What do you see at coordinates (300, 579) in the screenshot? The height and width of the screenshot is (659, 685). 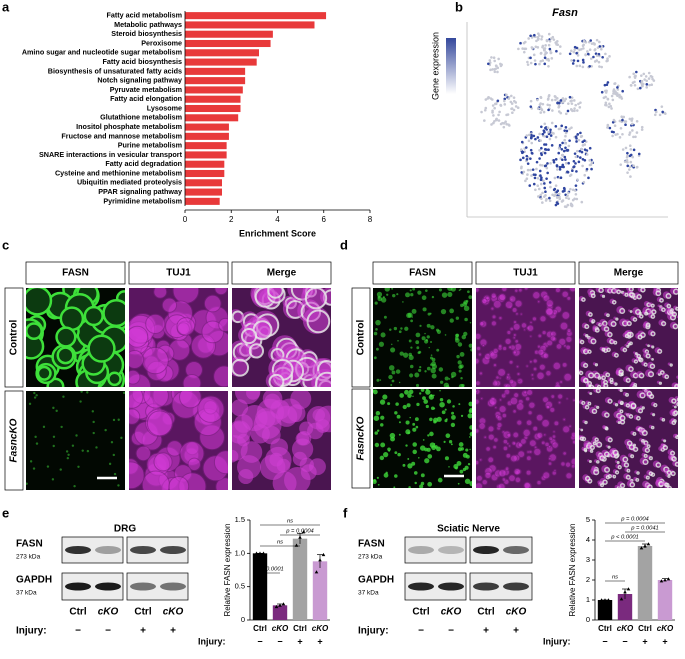 I see `bar` at bounding box center [300, 579].